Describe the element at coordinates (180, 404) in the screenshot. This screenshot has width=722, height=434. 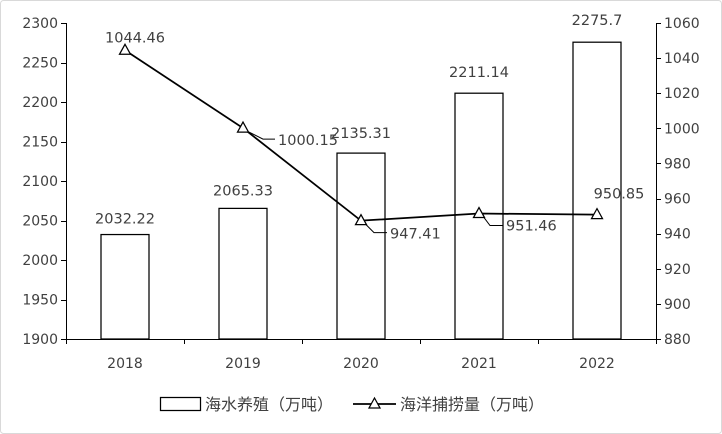
I see `legend-swatch-bar` at that location.